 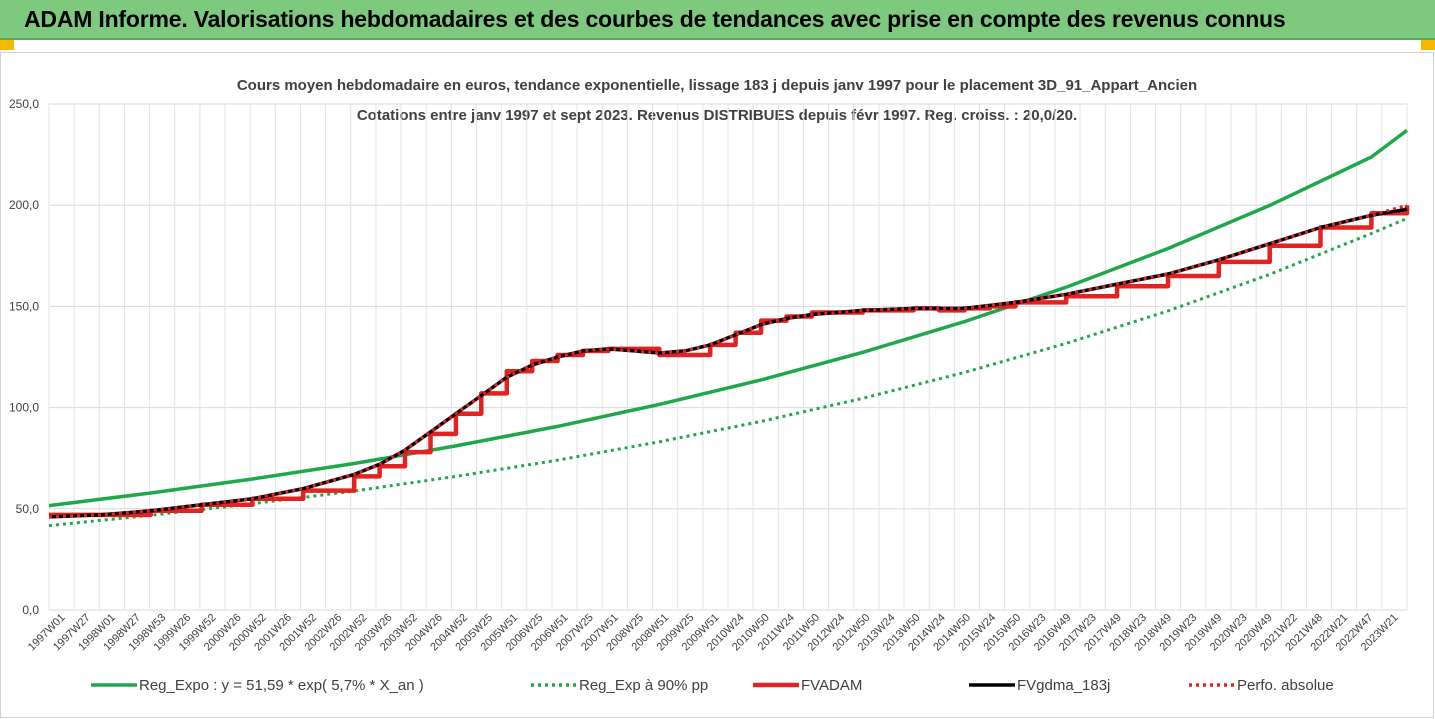 What do you see at coordinates (1428, 45) in the screenshot?
I see `corner-marker-right` at bounding box center [1428, 45].